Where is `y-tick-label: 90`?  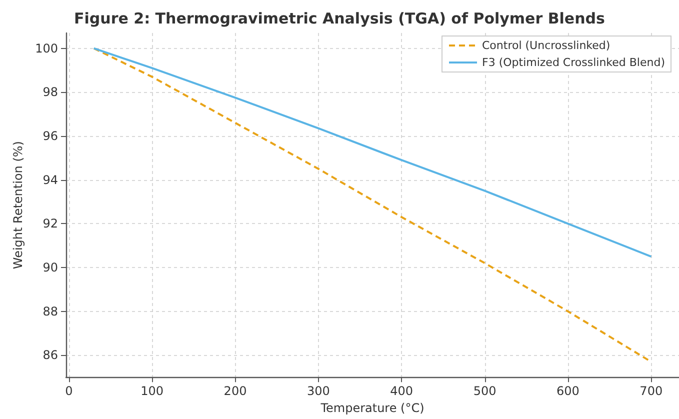 y-tick-label: 90 is located at coordinates (50, 267).